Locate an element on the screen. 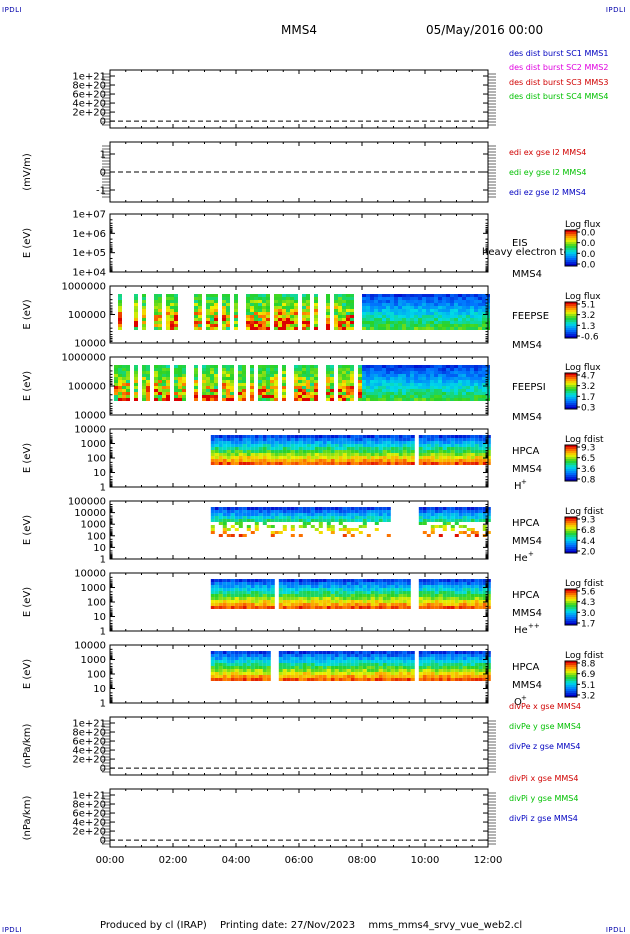  y-tick-label: 1e+04 is located at coordinates (89, 273).